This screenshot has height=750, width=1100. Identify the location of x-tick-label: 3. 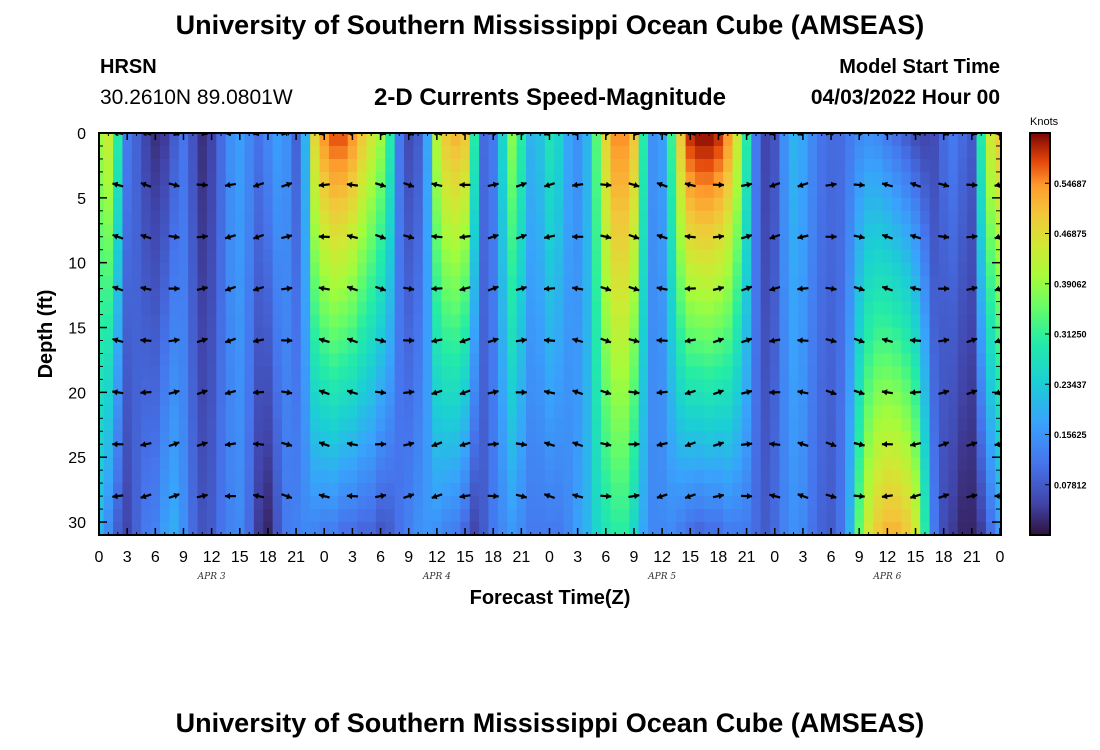
(352, 557).